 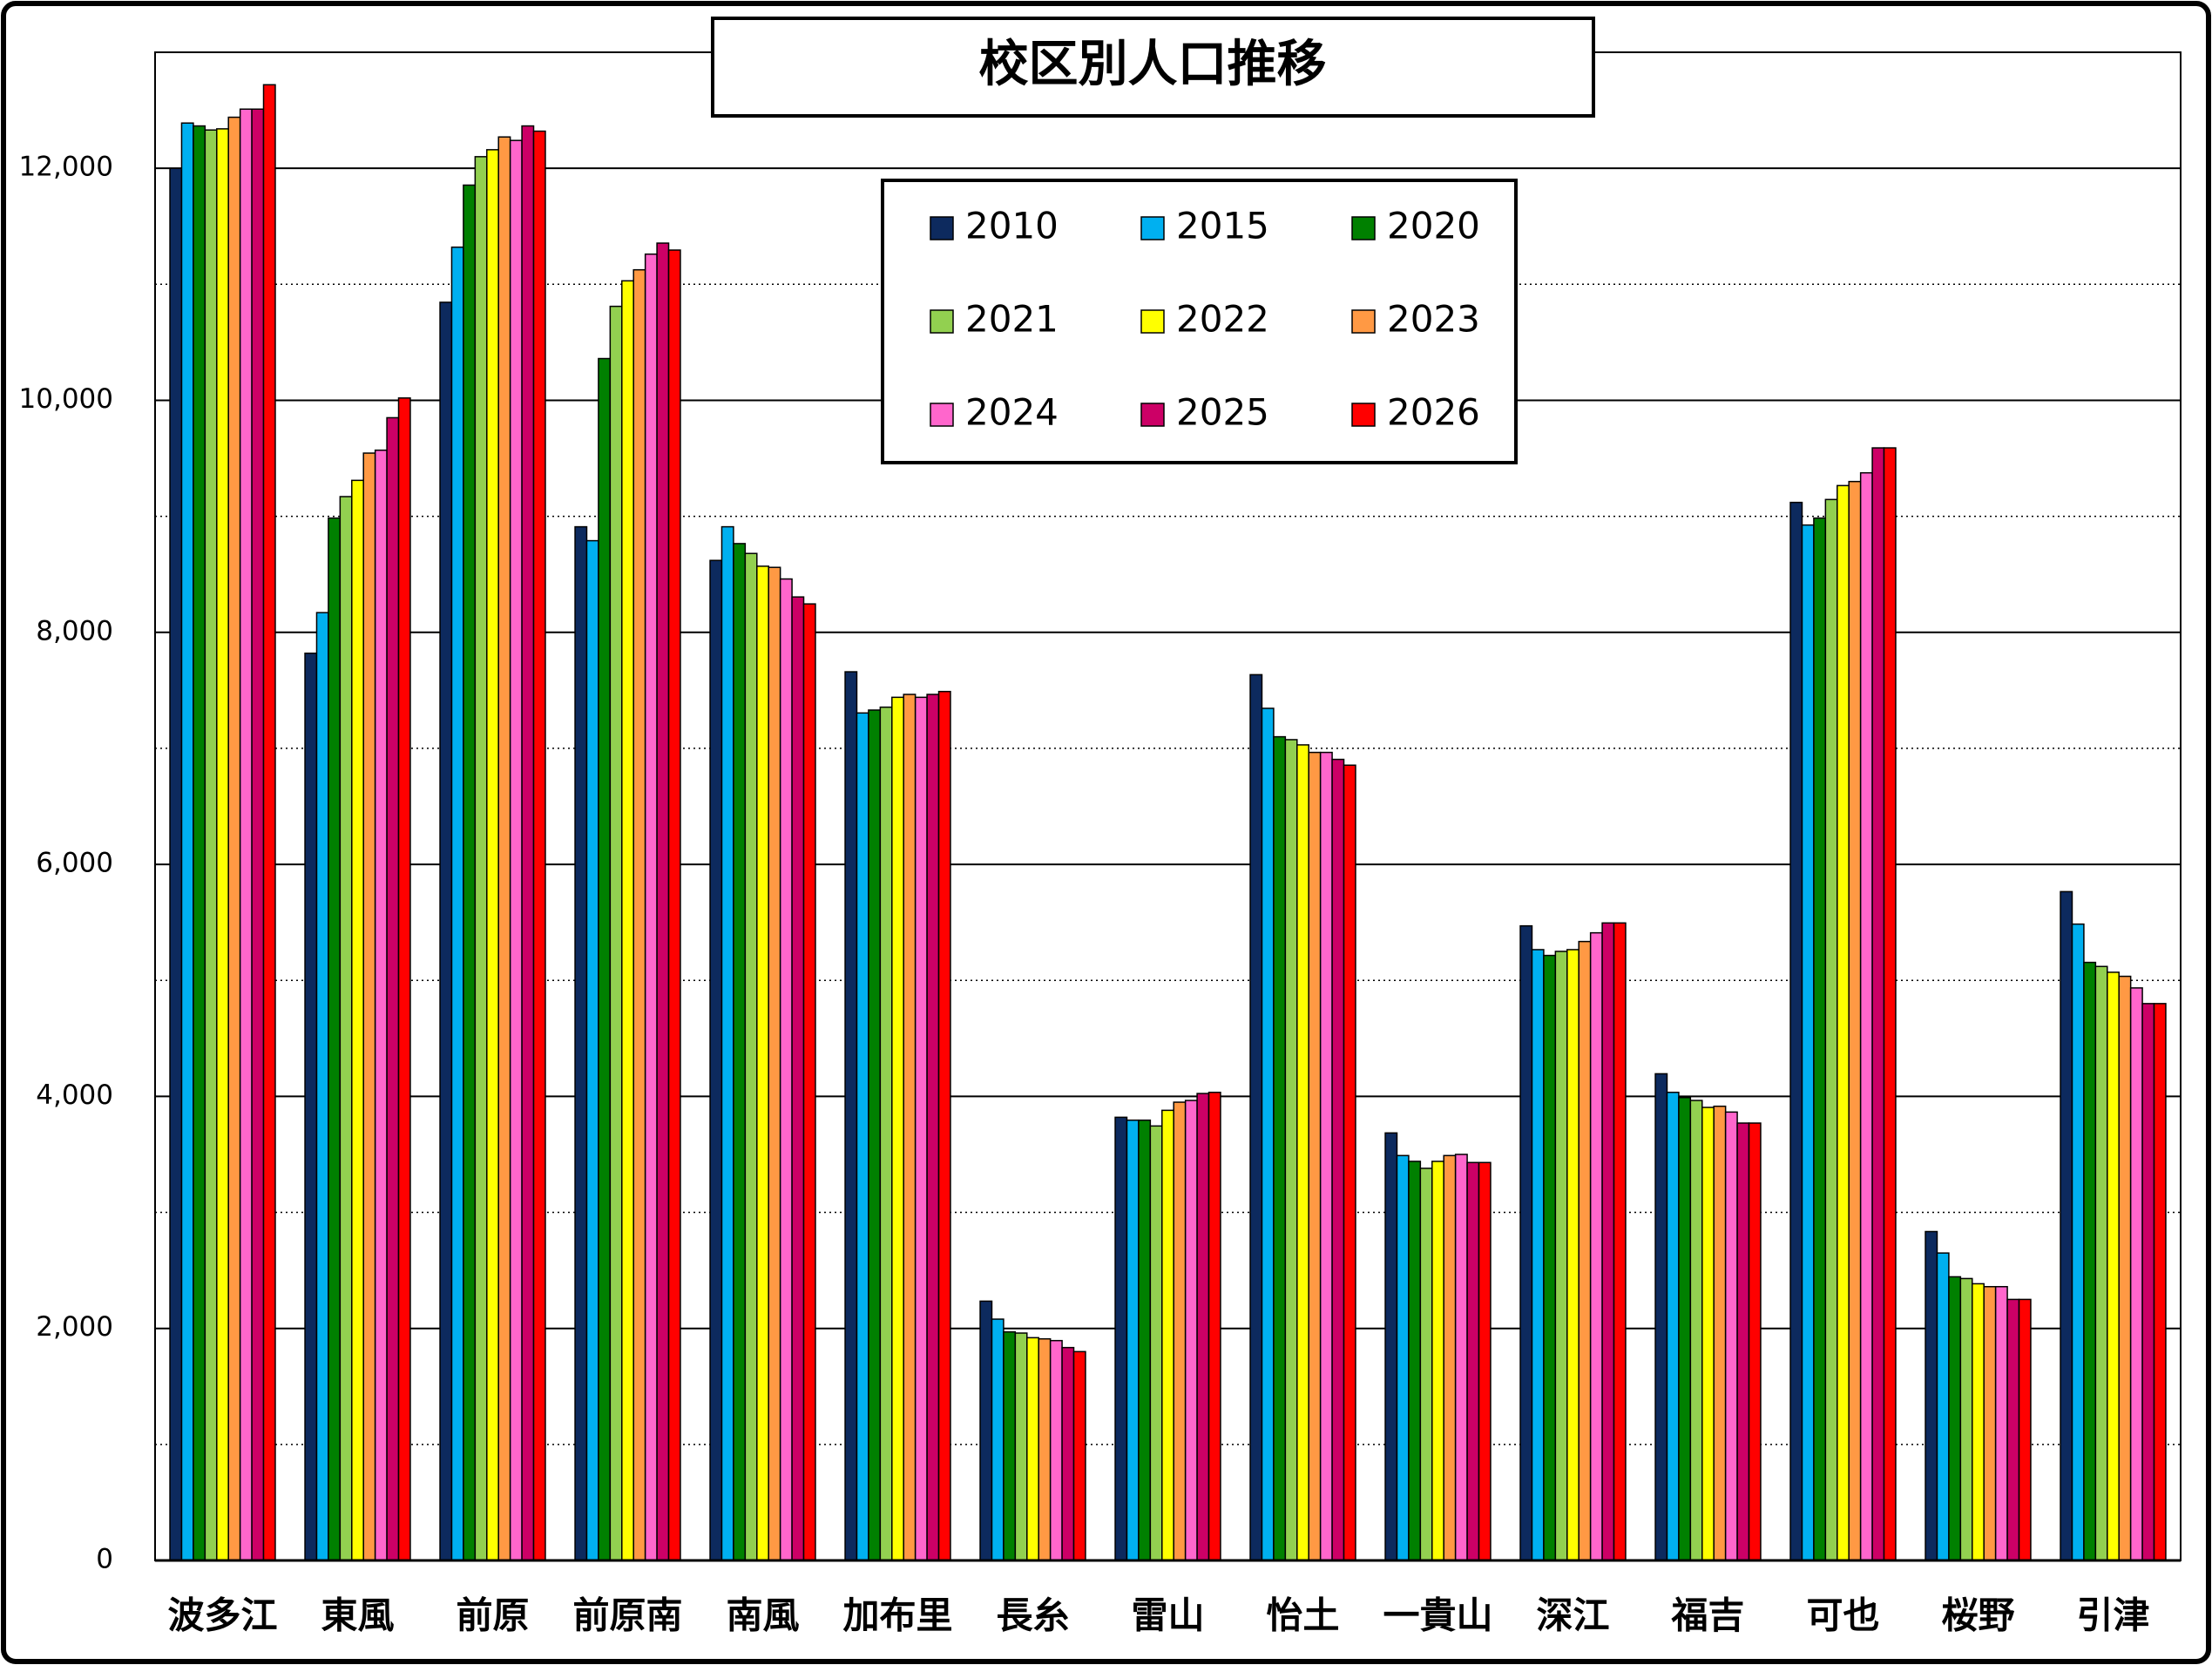 I want to click on x-tick-label: 長糸, so click(x=1032, y=1615).